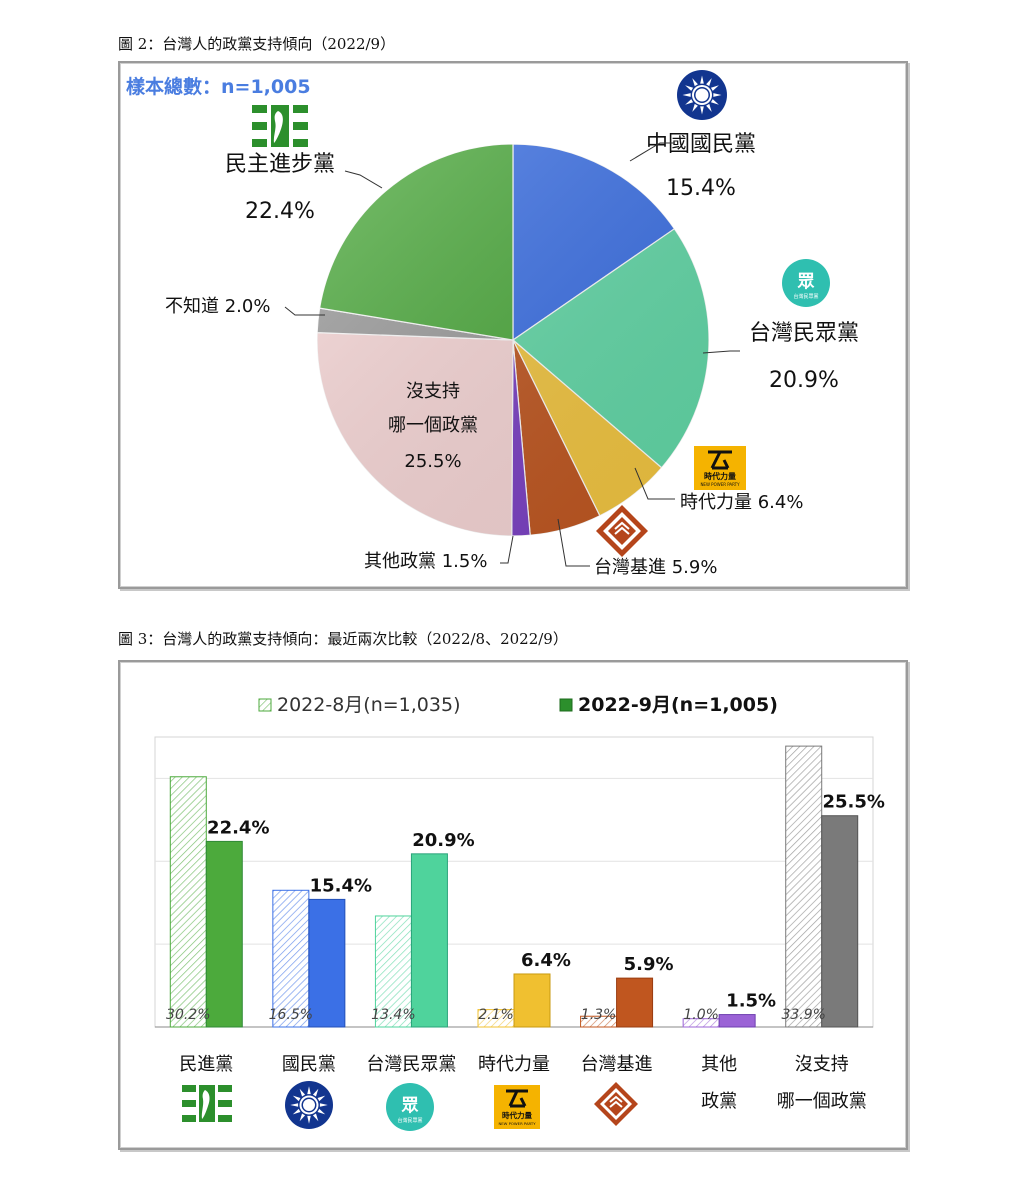 This screenshot has width=1021, height=1200. What do you see at coordinates (341, 885) in the screenshot?
I see `bar-sep-label: 15.4%` at bounding box center [341, 885].